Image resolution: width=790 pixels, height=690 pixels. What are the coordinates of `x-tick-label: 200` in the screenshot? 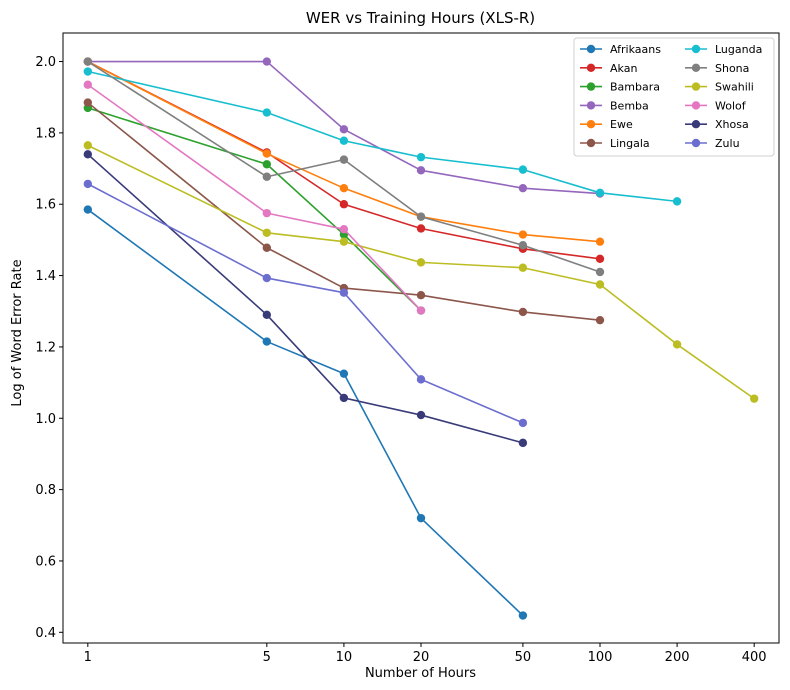 It's located at (677, 657).